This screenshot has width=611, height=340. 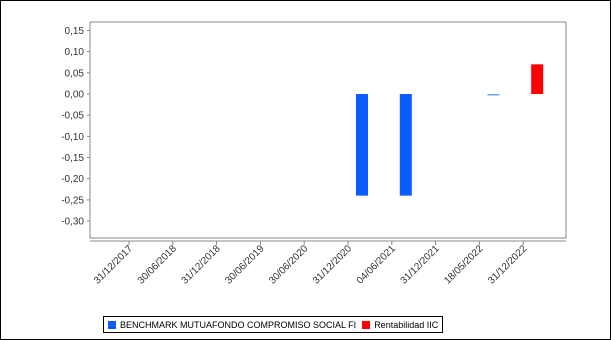 I want to click on x-tick-label: 31/12/2020, so click(x=332, y=264).